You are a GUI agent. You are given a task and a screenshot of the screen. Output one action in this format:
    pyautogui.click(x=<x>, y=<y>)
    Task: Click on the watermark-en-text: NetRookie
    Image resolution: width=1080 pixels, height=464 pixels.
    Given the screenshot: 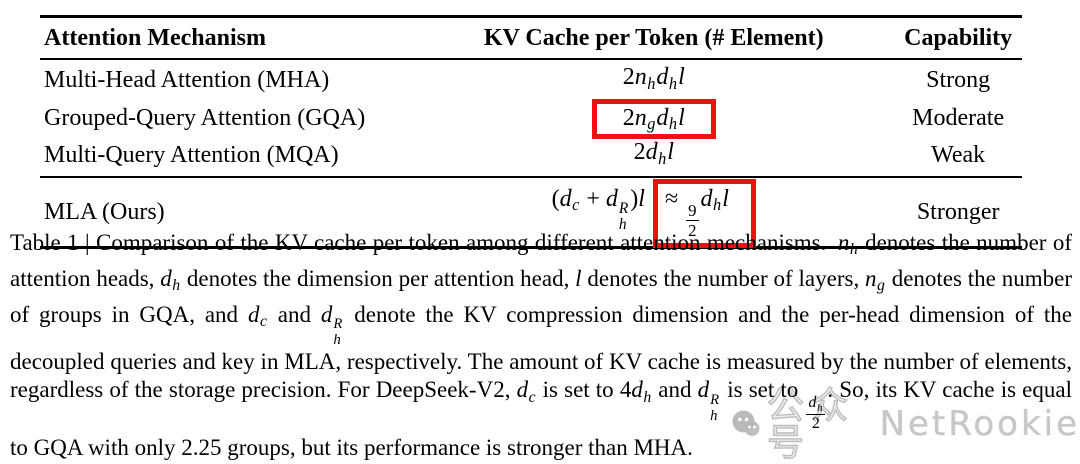 What is the action you would take?
    pyautogui.click(x=979, y=424)
    